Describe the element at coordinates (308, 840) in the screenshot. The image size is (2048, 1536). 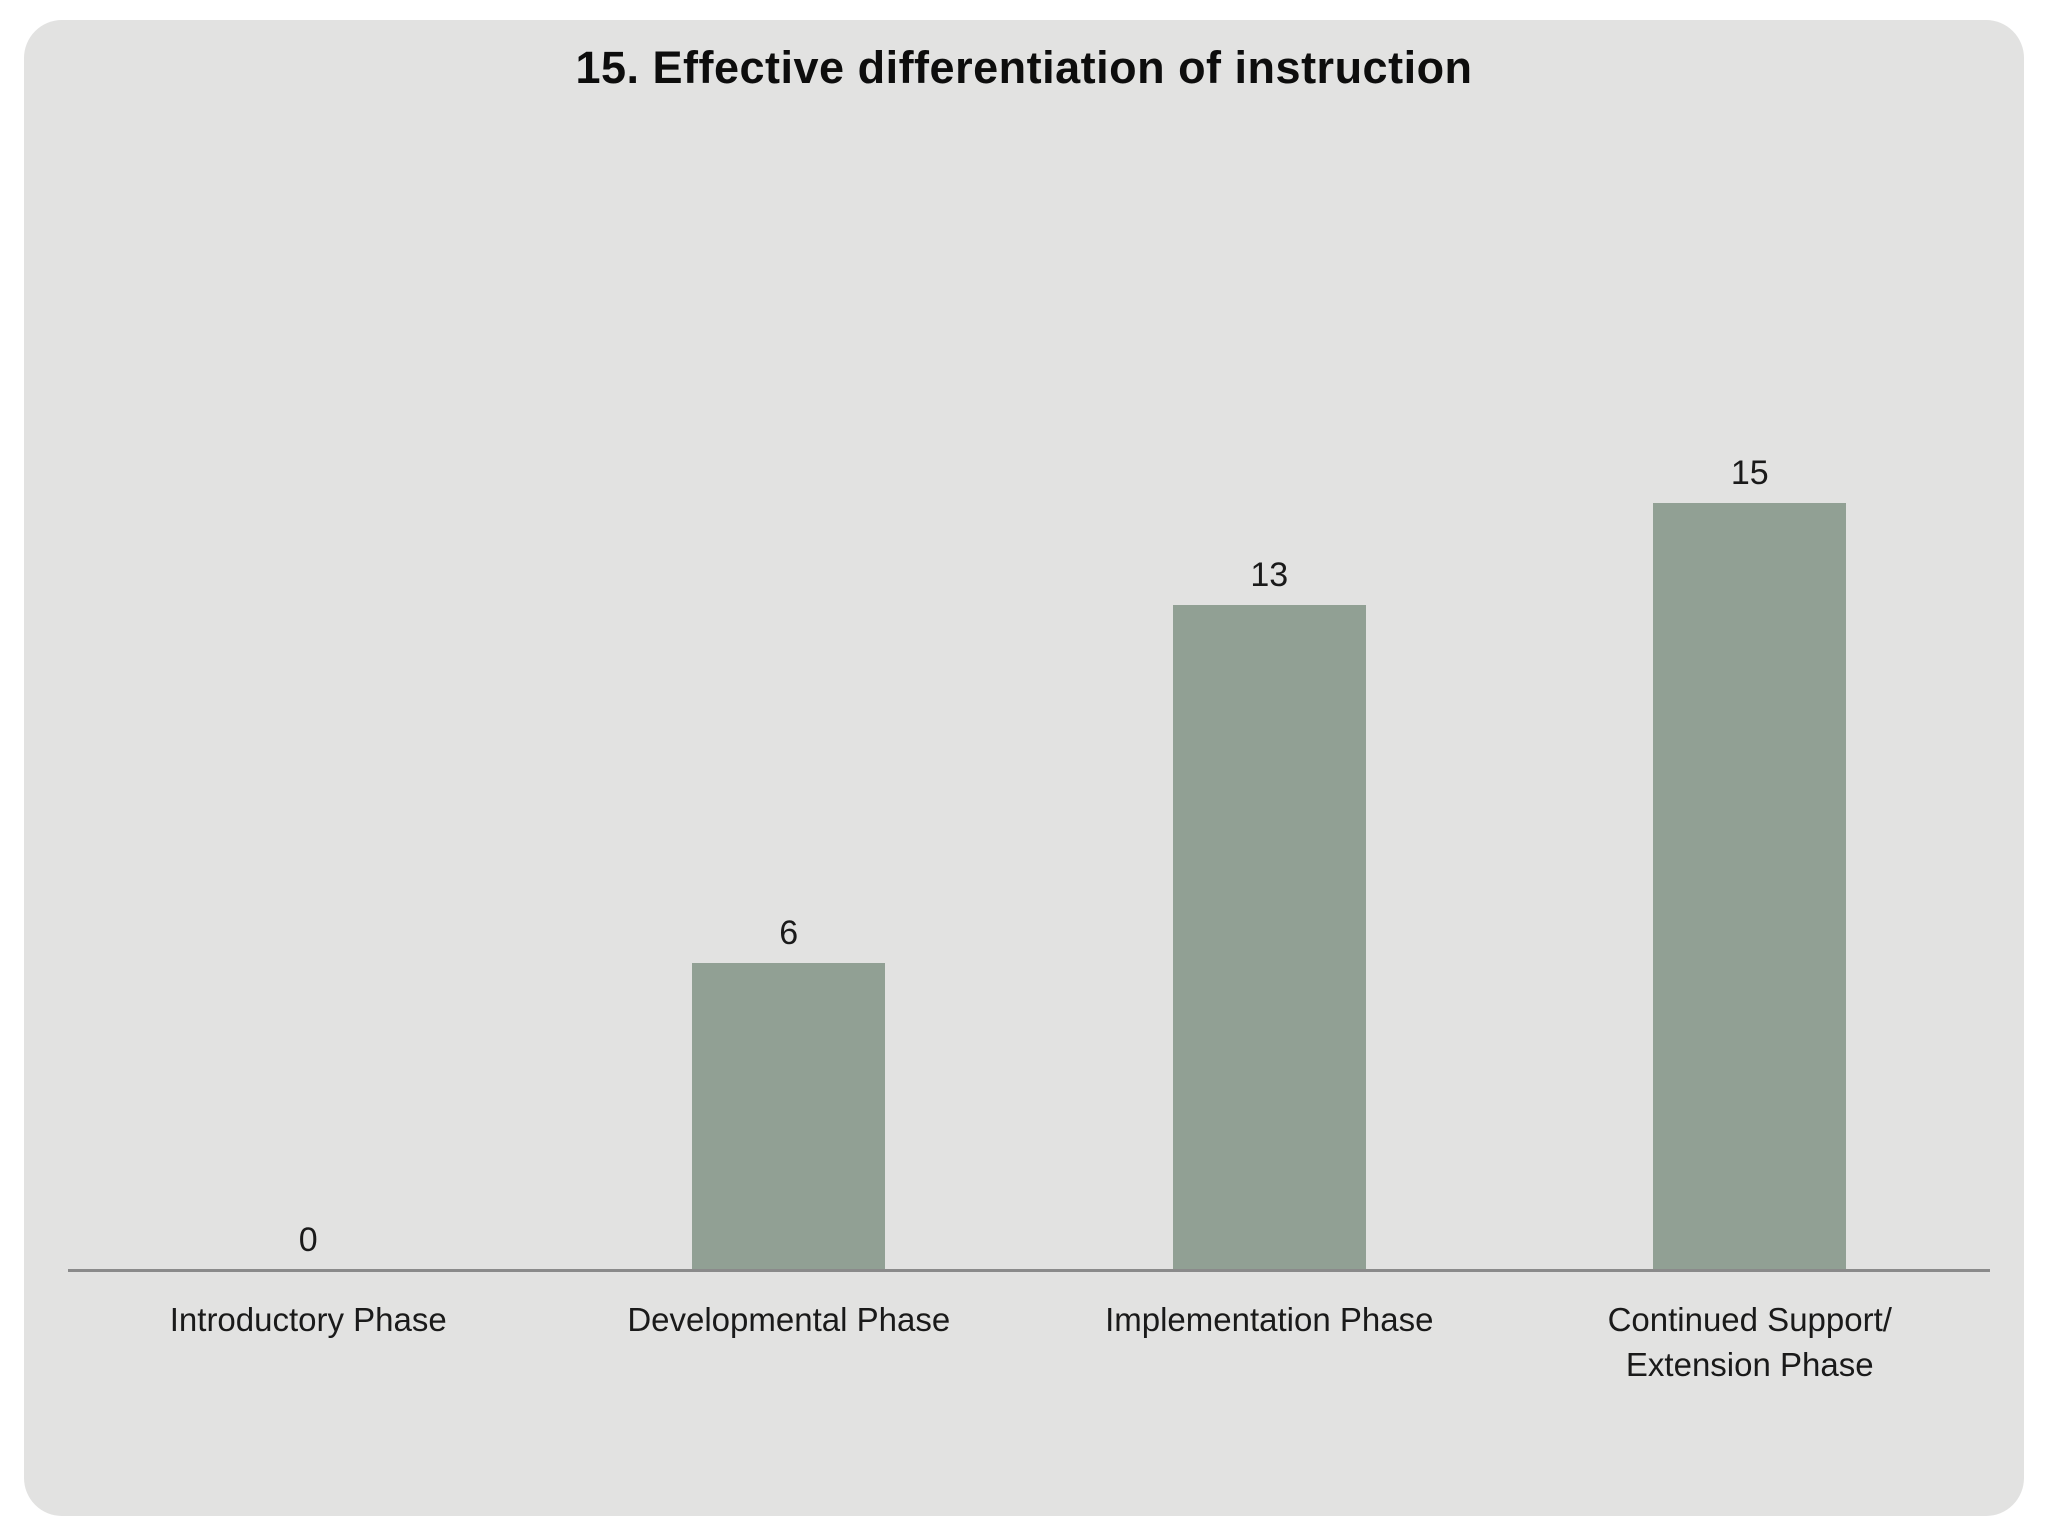
I see `bar-column-introductory-phase: 0` at that location.